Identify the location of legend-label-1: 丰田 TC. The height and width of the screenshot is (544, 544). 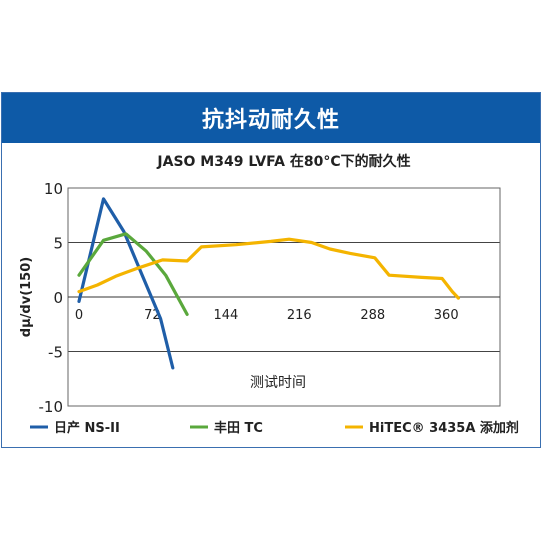
(238, 428).